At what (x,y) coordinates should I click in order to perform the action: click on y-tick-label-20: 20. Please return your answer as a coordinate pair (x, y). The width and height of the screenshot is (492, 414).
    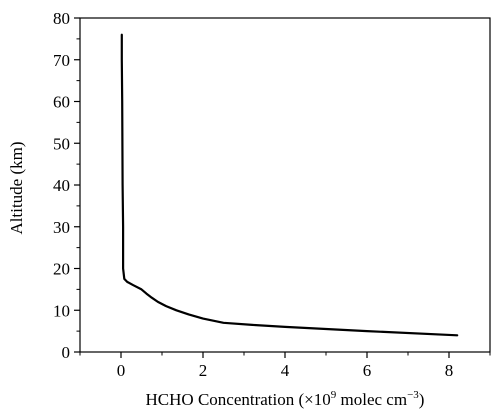
    Looking at the image, I should click on (61, 269).